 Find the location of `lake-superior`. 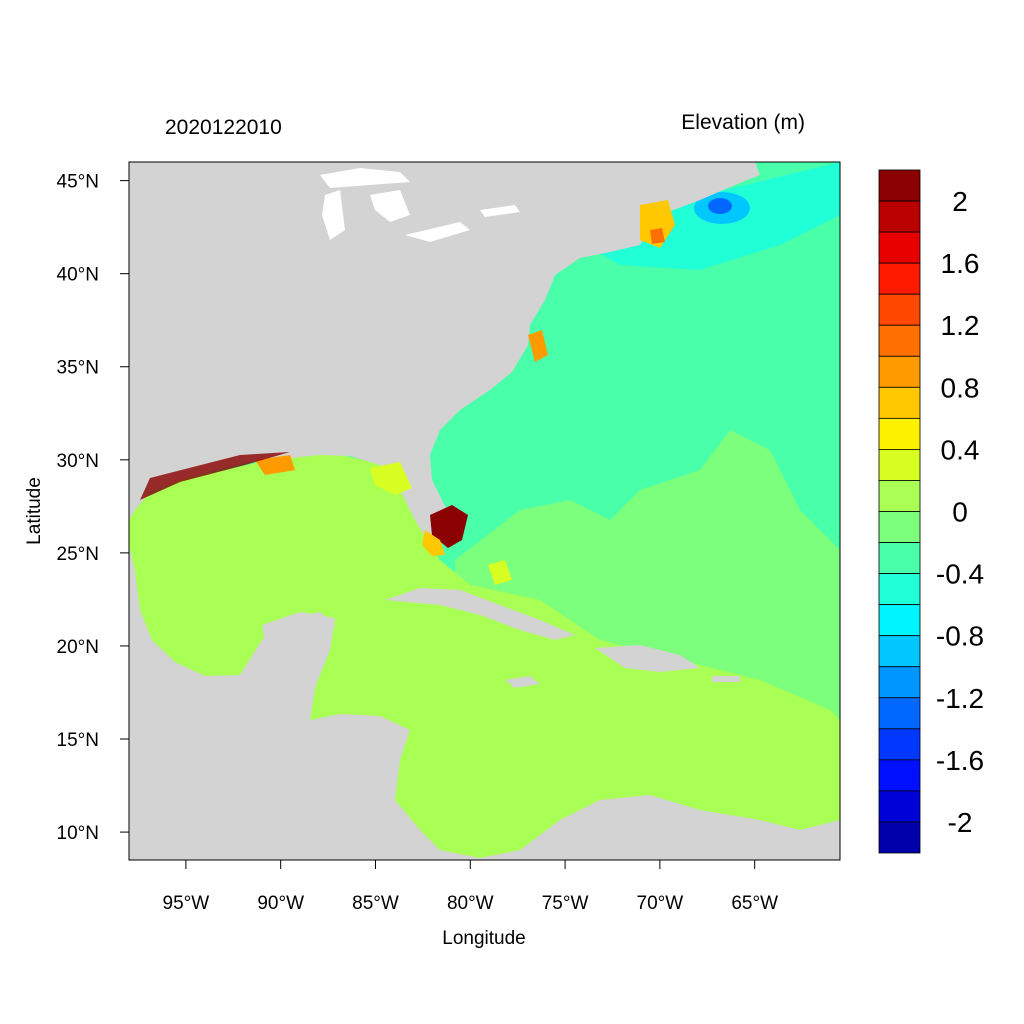

lake-superior is located at coordinates (365, 178).